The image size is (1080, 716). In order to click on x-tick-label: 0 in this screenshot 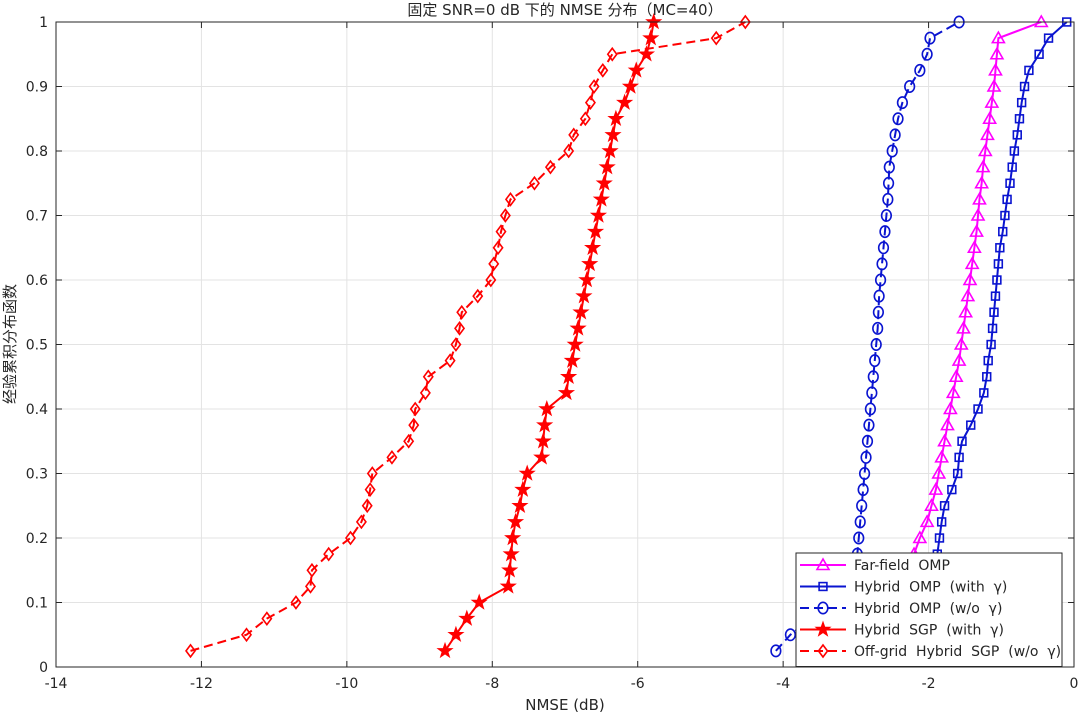, I will do `click(1074, 684)`.